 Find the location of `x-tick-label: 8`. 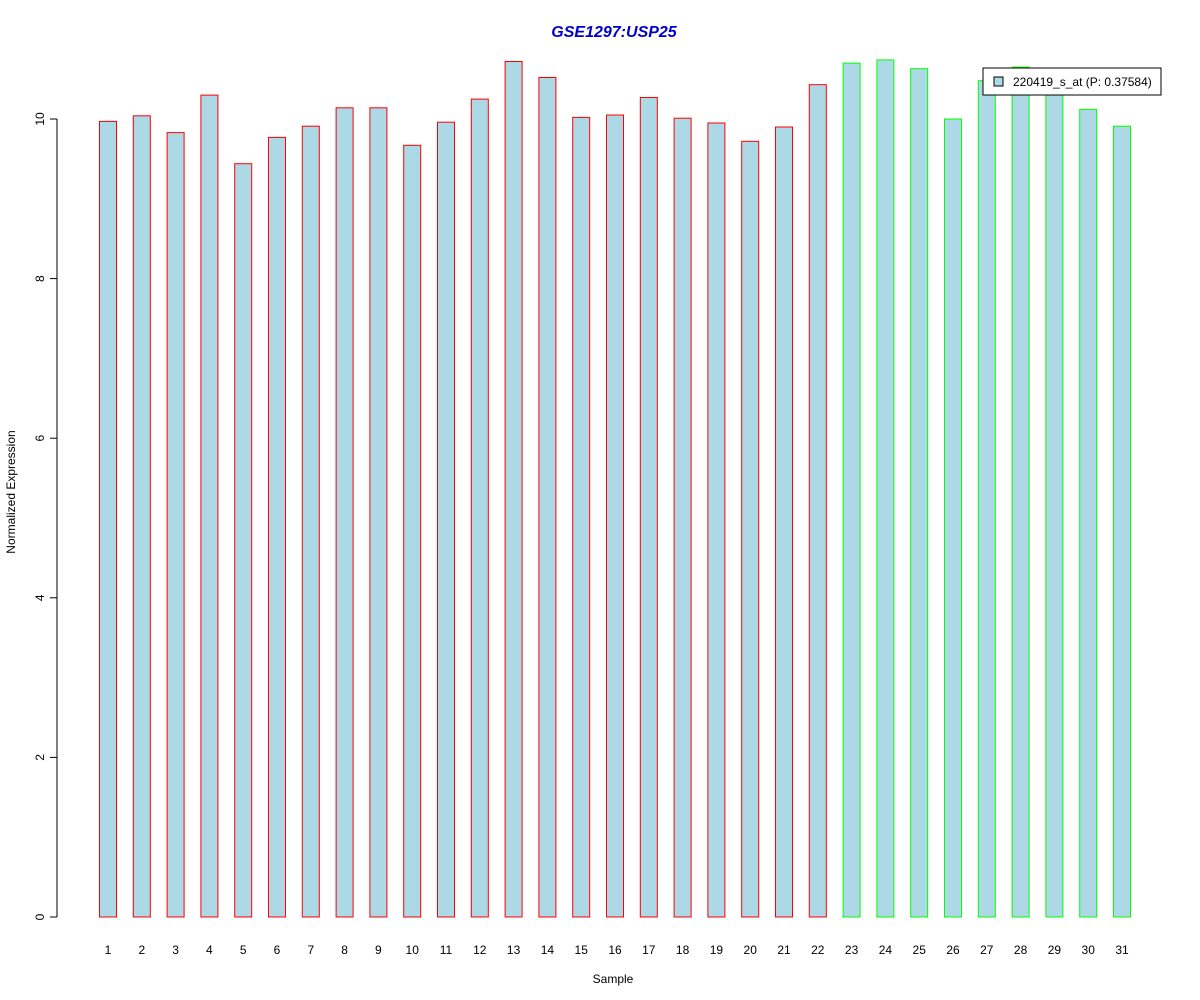

x-tick-label: 8 is located at coordinates (344, 950).